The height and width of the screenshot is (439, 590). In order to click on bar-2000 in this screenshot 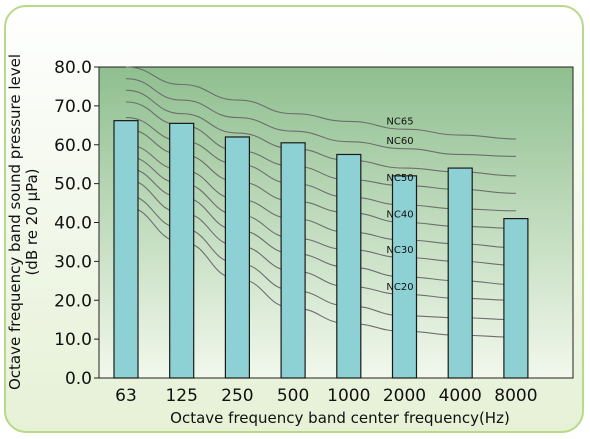, I will do `click(404, 277)`.